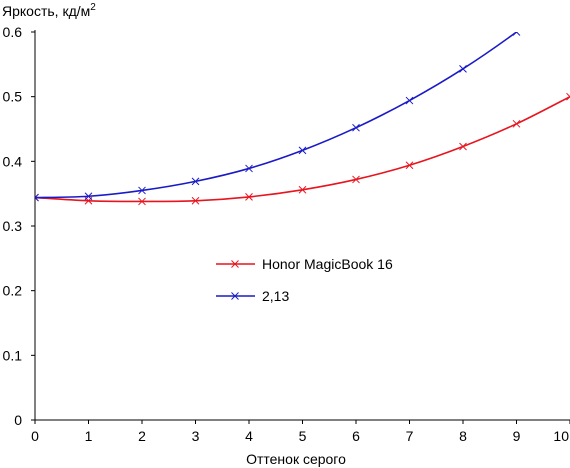 The image size is (570, 468). I want to click on x-tick-label: 0, so click(35, 436).